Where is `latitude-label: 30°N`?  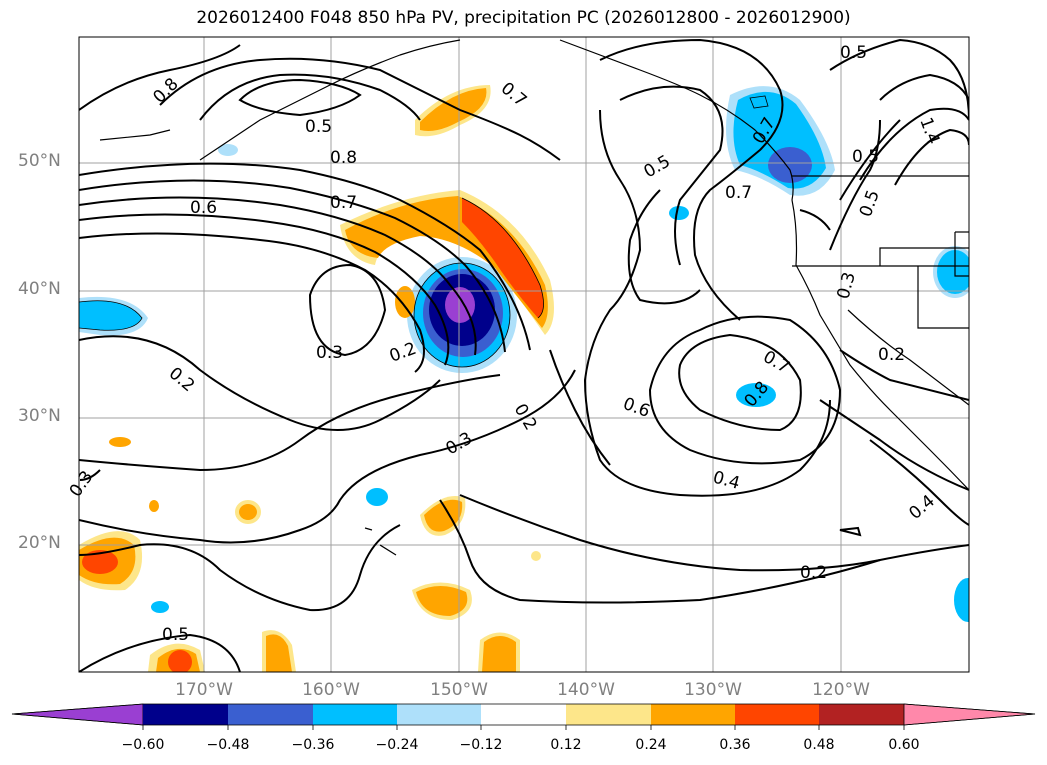
latitude-label: 30°N is located at coordinates (39, 416).